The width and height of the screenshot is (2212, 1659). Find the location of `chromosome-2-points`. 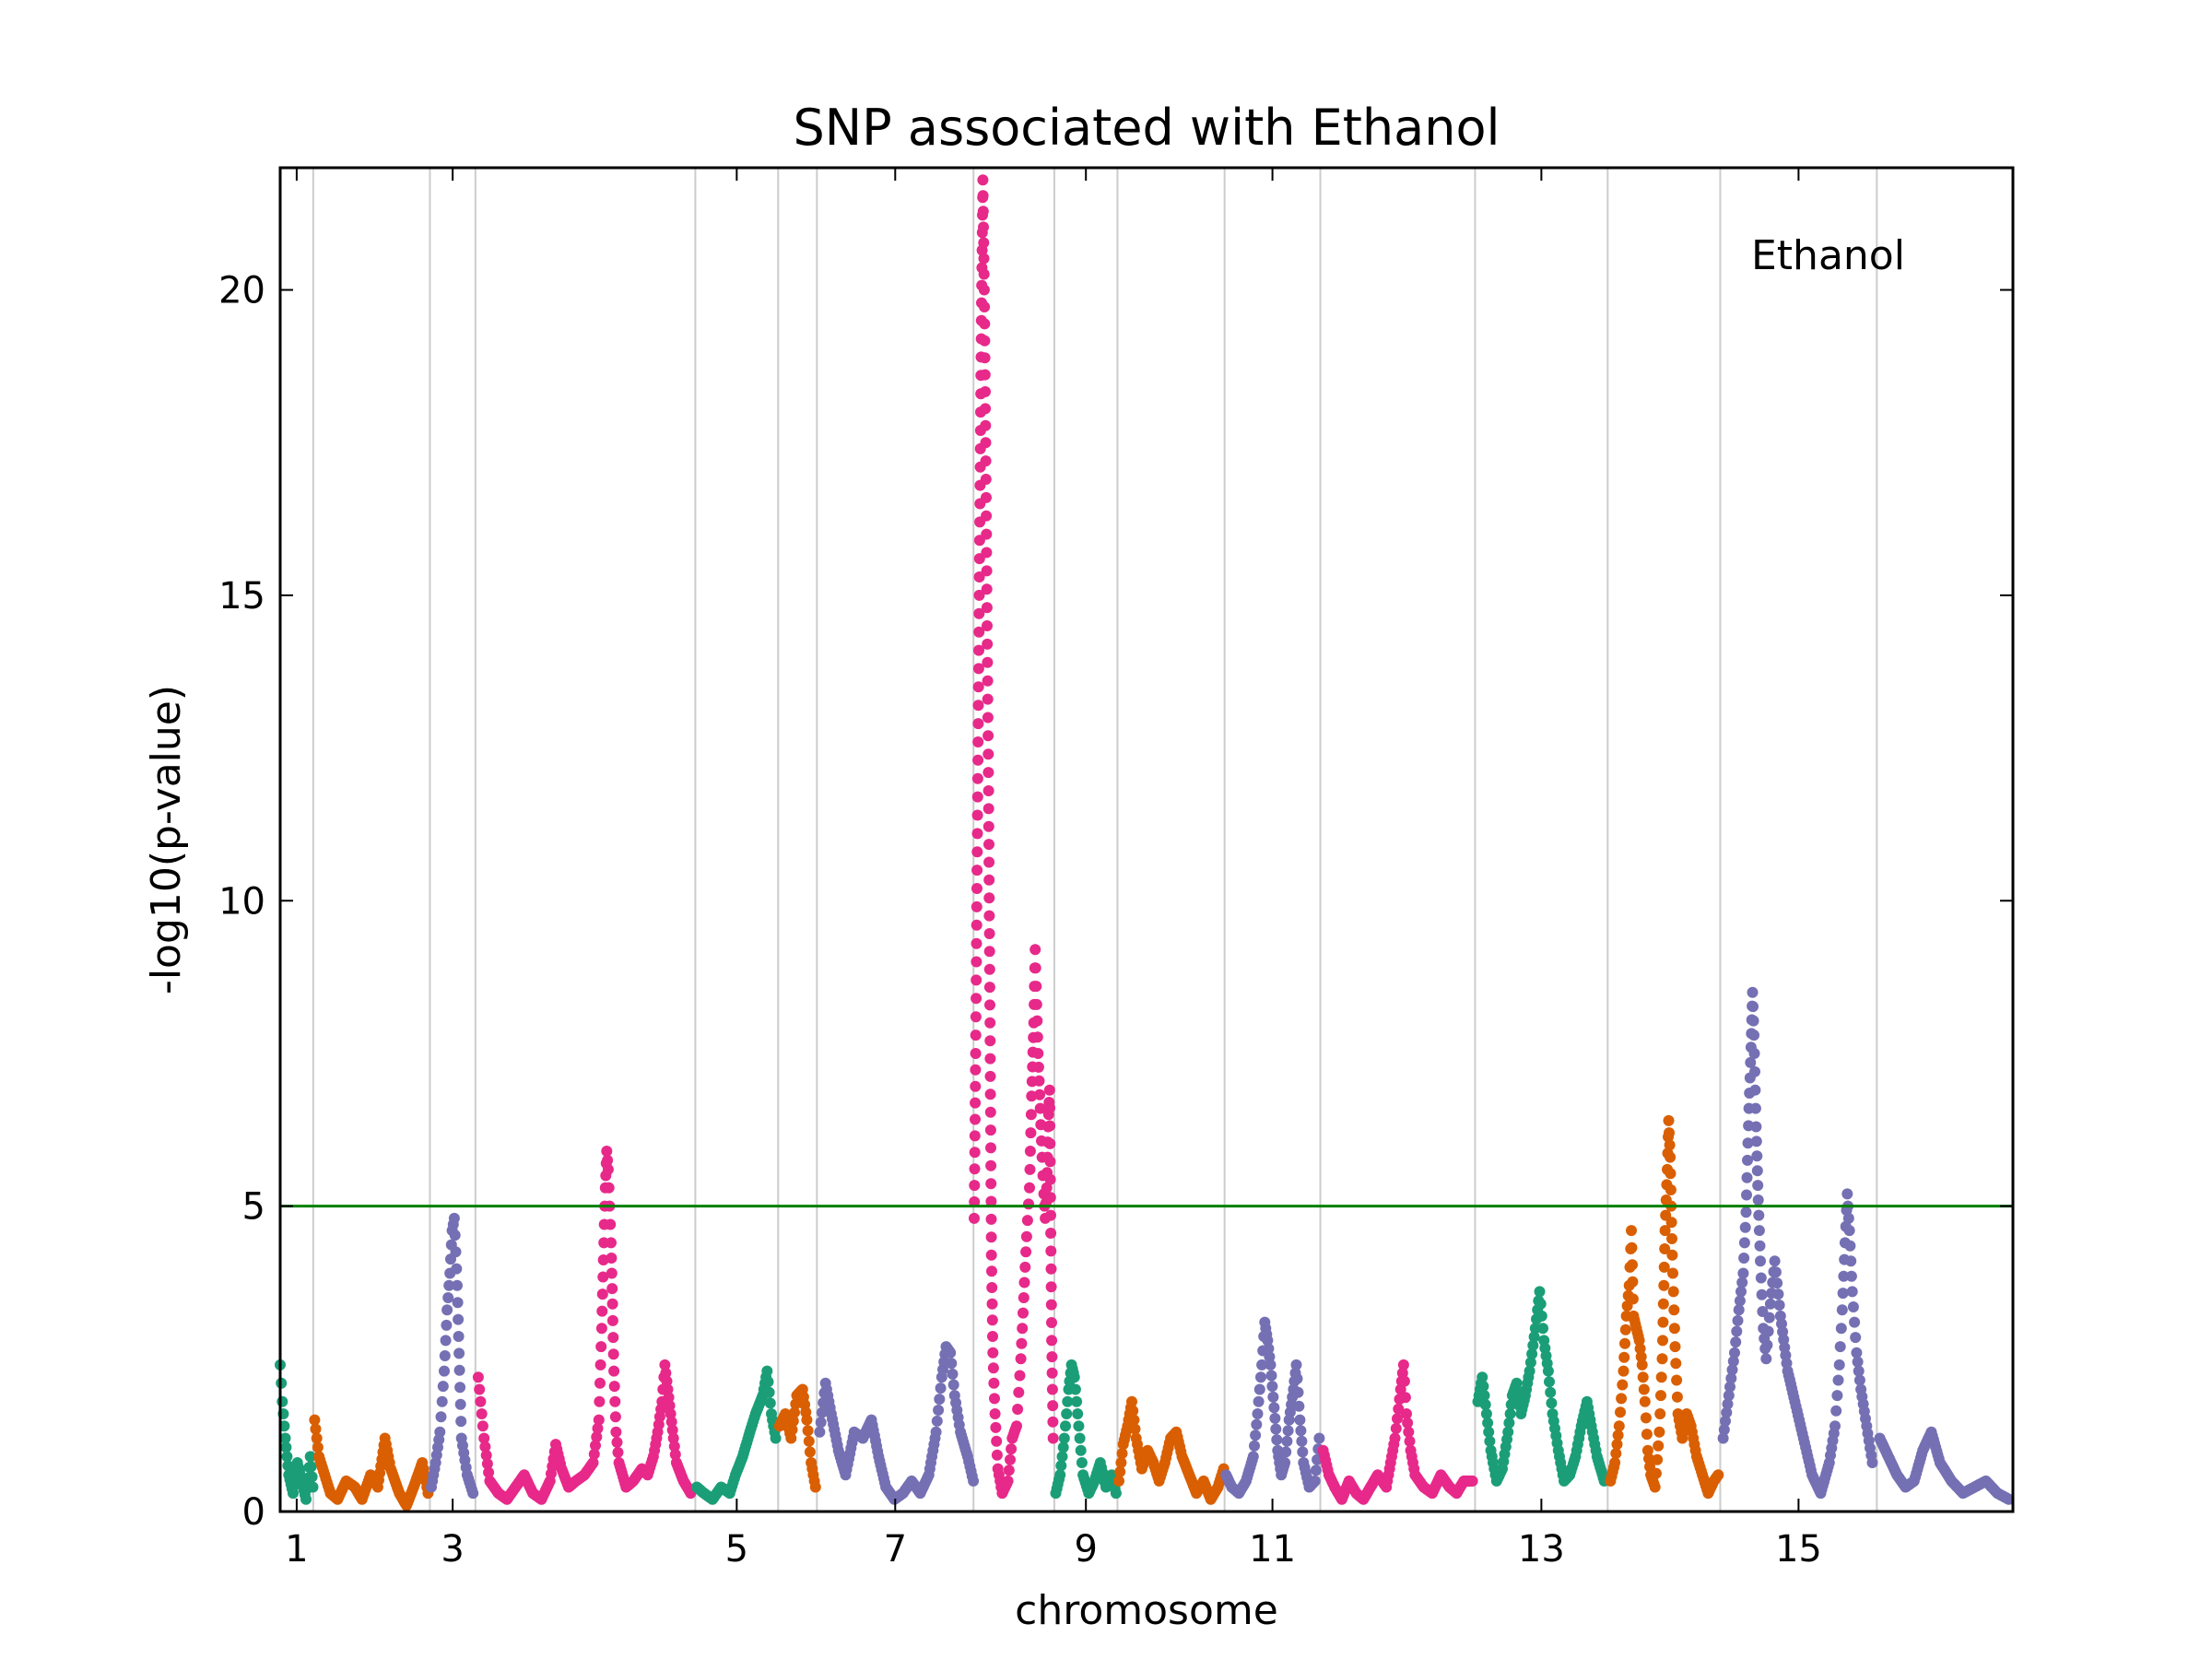

chromosome-2-points is located at coordinates (371, 1463).